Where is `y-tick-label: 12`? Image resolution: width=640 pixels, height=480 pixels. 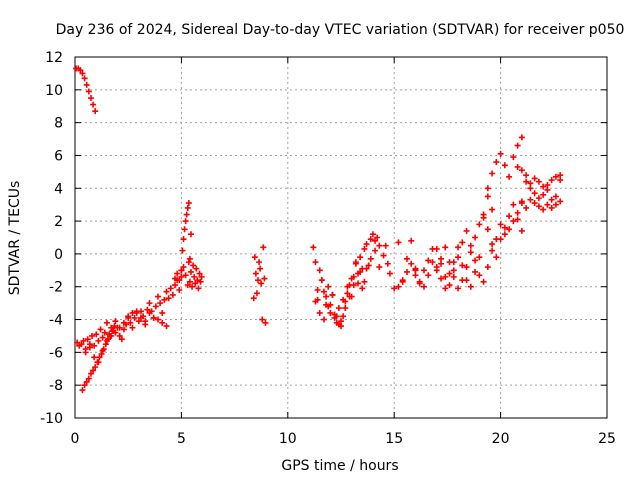 y-tick-label: 12 is located at coordinates (54, 58).